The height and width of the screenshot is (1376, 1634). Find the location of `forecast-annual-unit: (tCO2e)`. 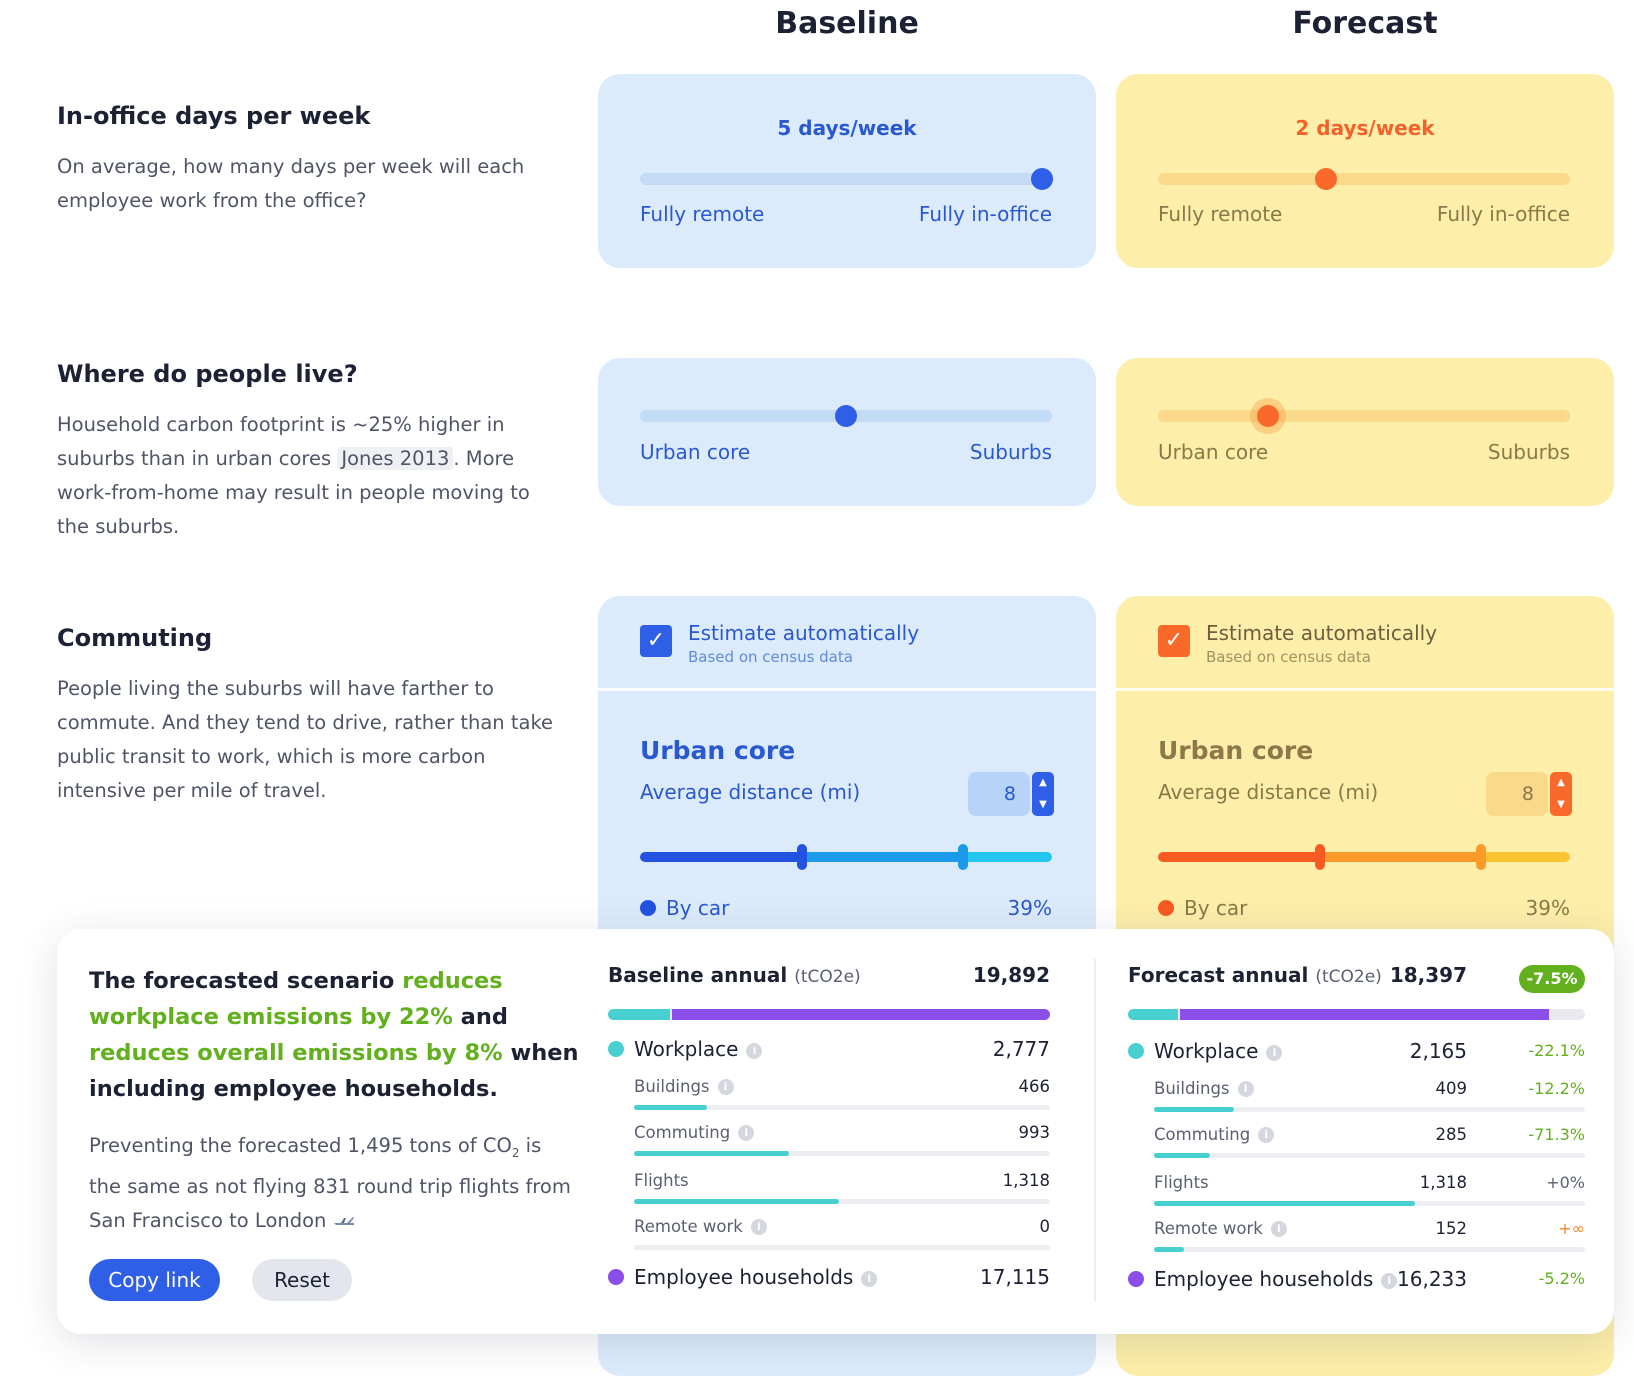

forecast-annual-unit: (tCO2e) is located at coordinates (1348, 977).